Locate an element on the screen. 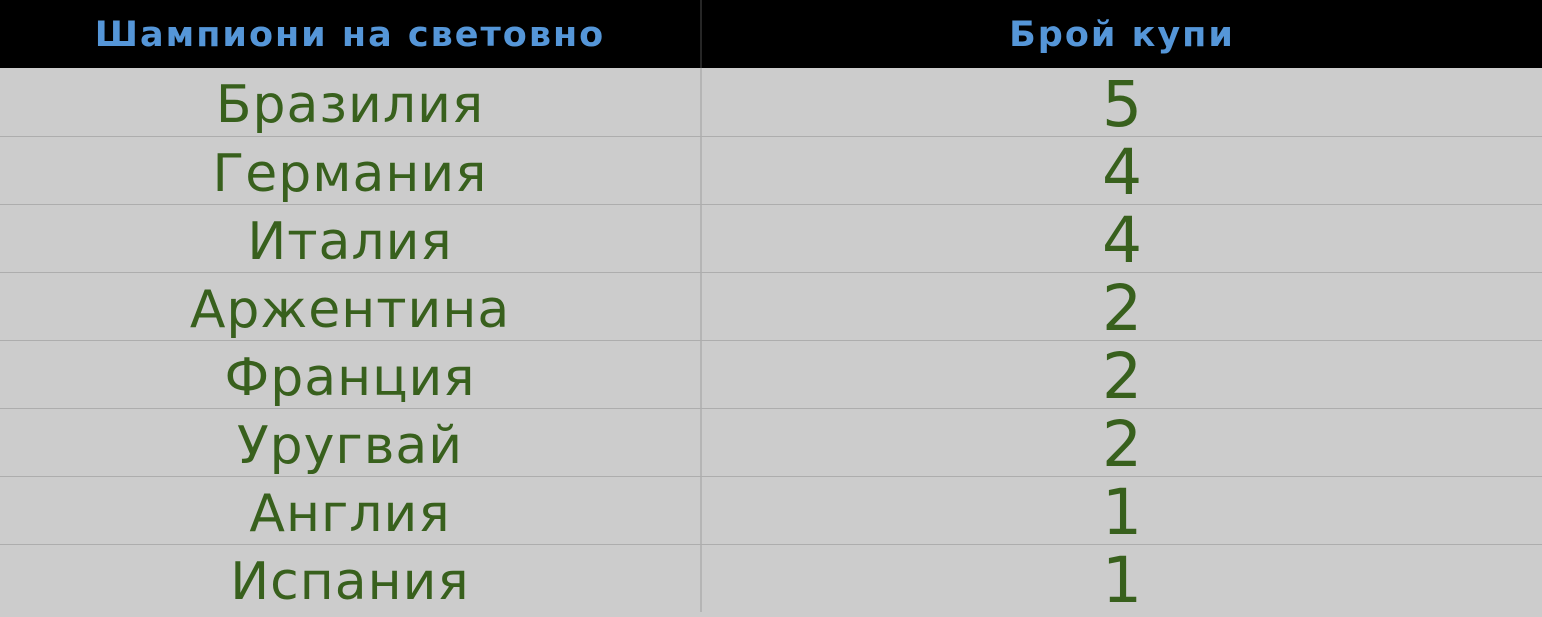 The width and height of the screenshot is (1542, 617). country-cell: Уругвай is located at coordinates (351, 442).